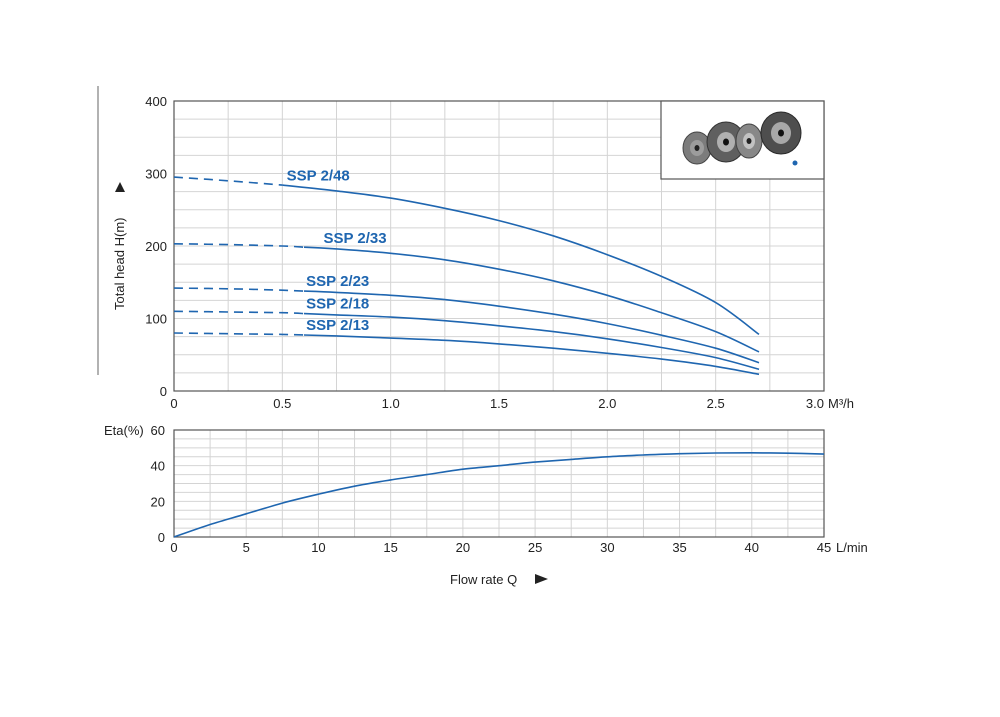  Describe the element at coordinates (535, 547) in the screenshot. I see `eta-x-tick-label: 25` at that location.